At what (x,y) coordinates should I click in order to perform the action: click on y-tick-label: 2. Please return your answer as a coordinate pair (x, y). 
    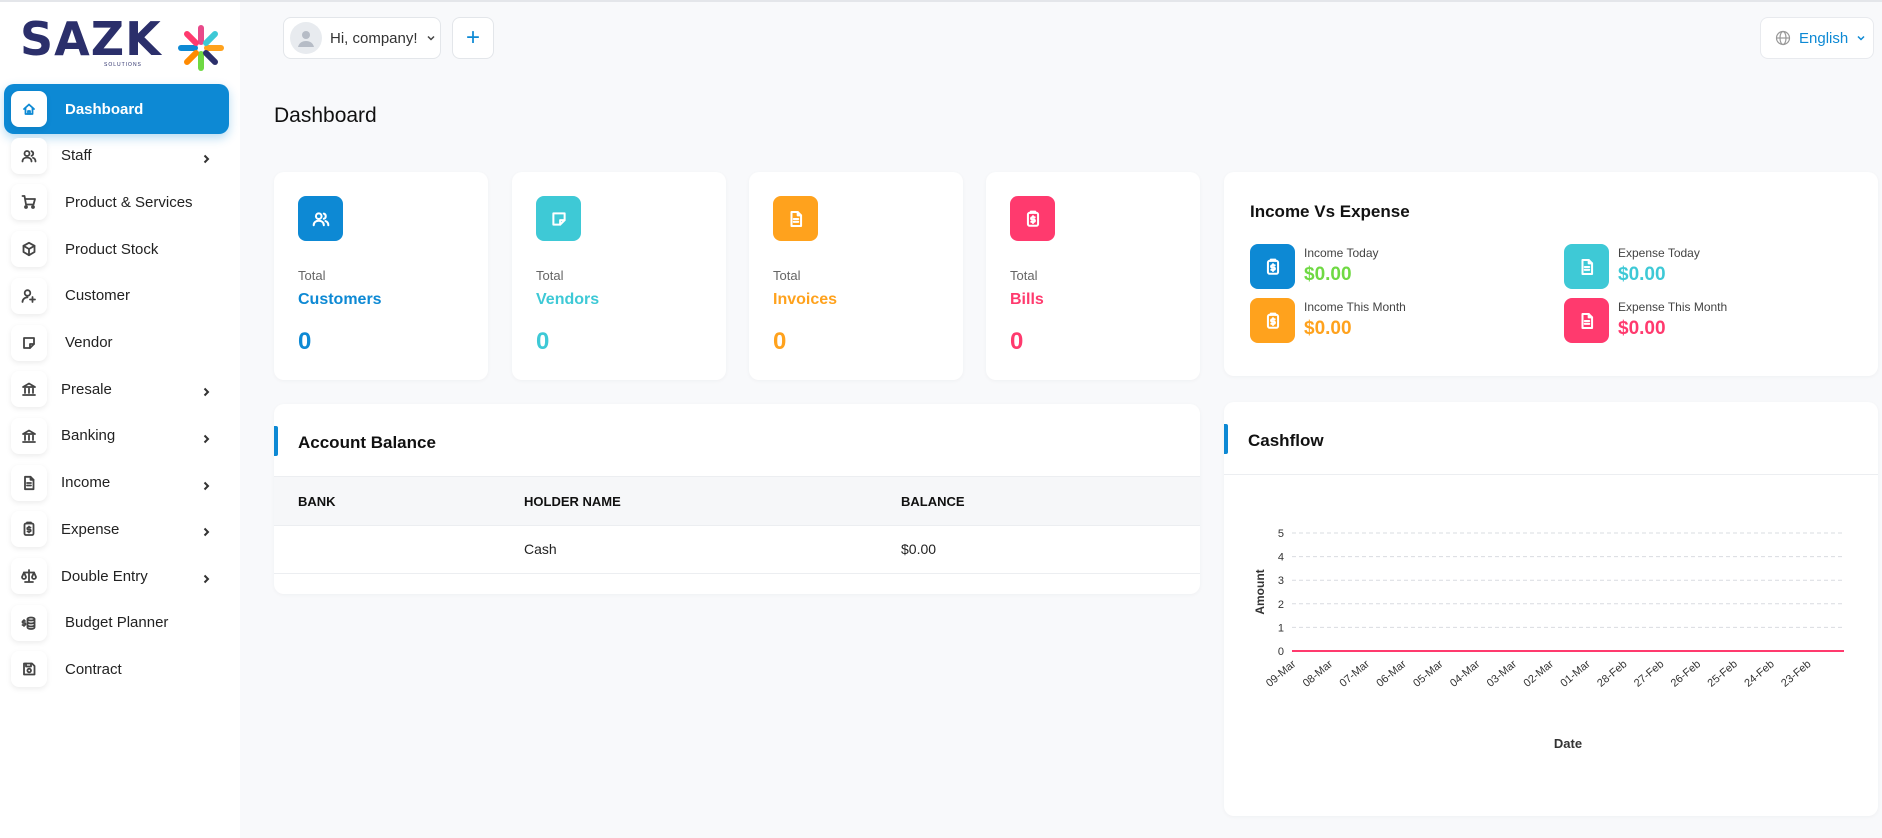
    Looking at the image, I should click on (1281, 605).